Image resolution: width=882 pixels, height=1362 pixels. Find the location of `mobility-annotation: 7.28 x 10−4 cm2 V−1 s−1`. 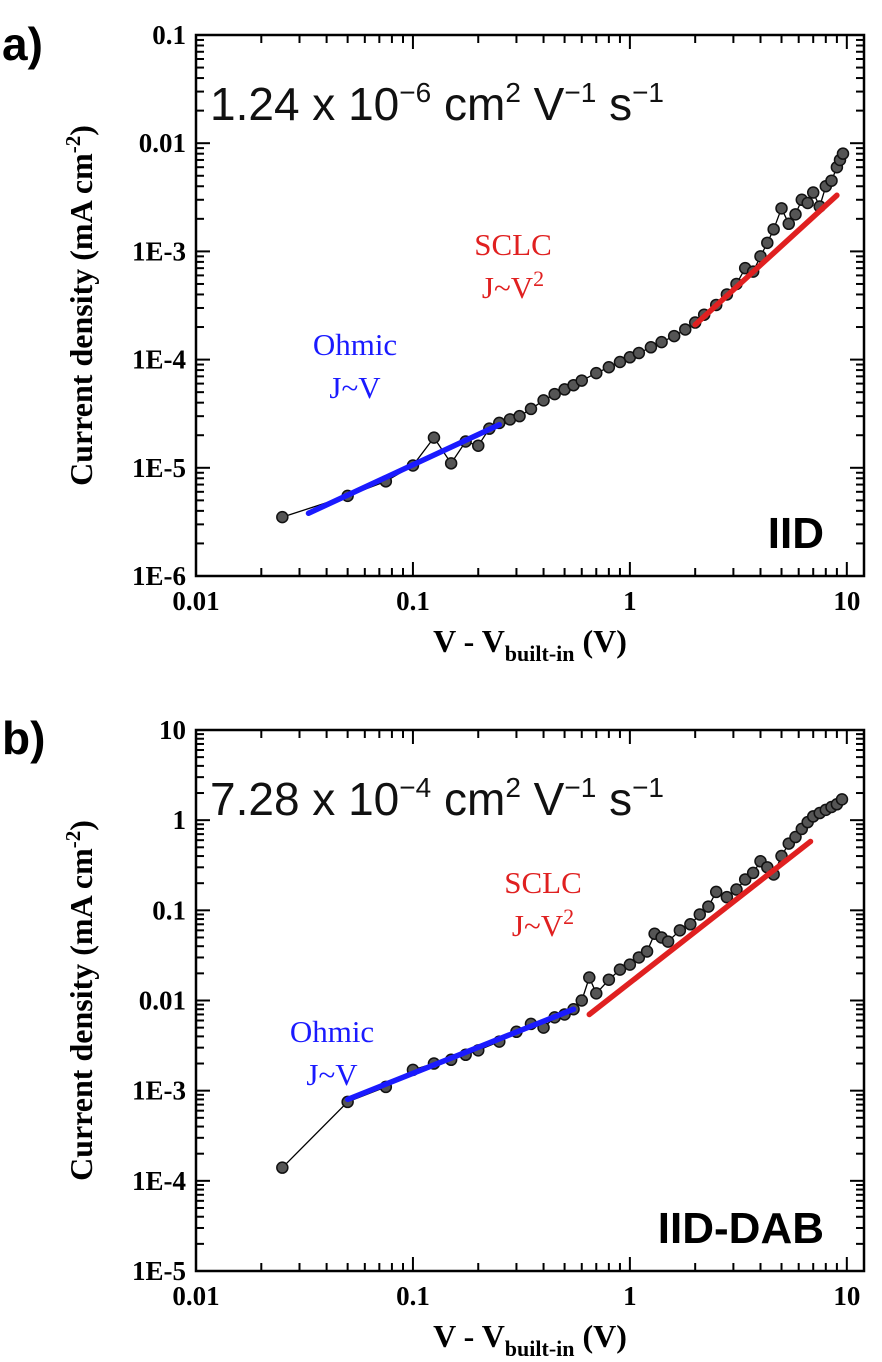

mobility-annotation: 7.28 x 10−4 cm2 V−1 s−1 is located at coordinates (437, 798).